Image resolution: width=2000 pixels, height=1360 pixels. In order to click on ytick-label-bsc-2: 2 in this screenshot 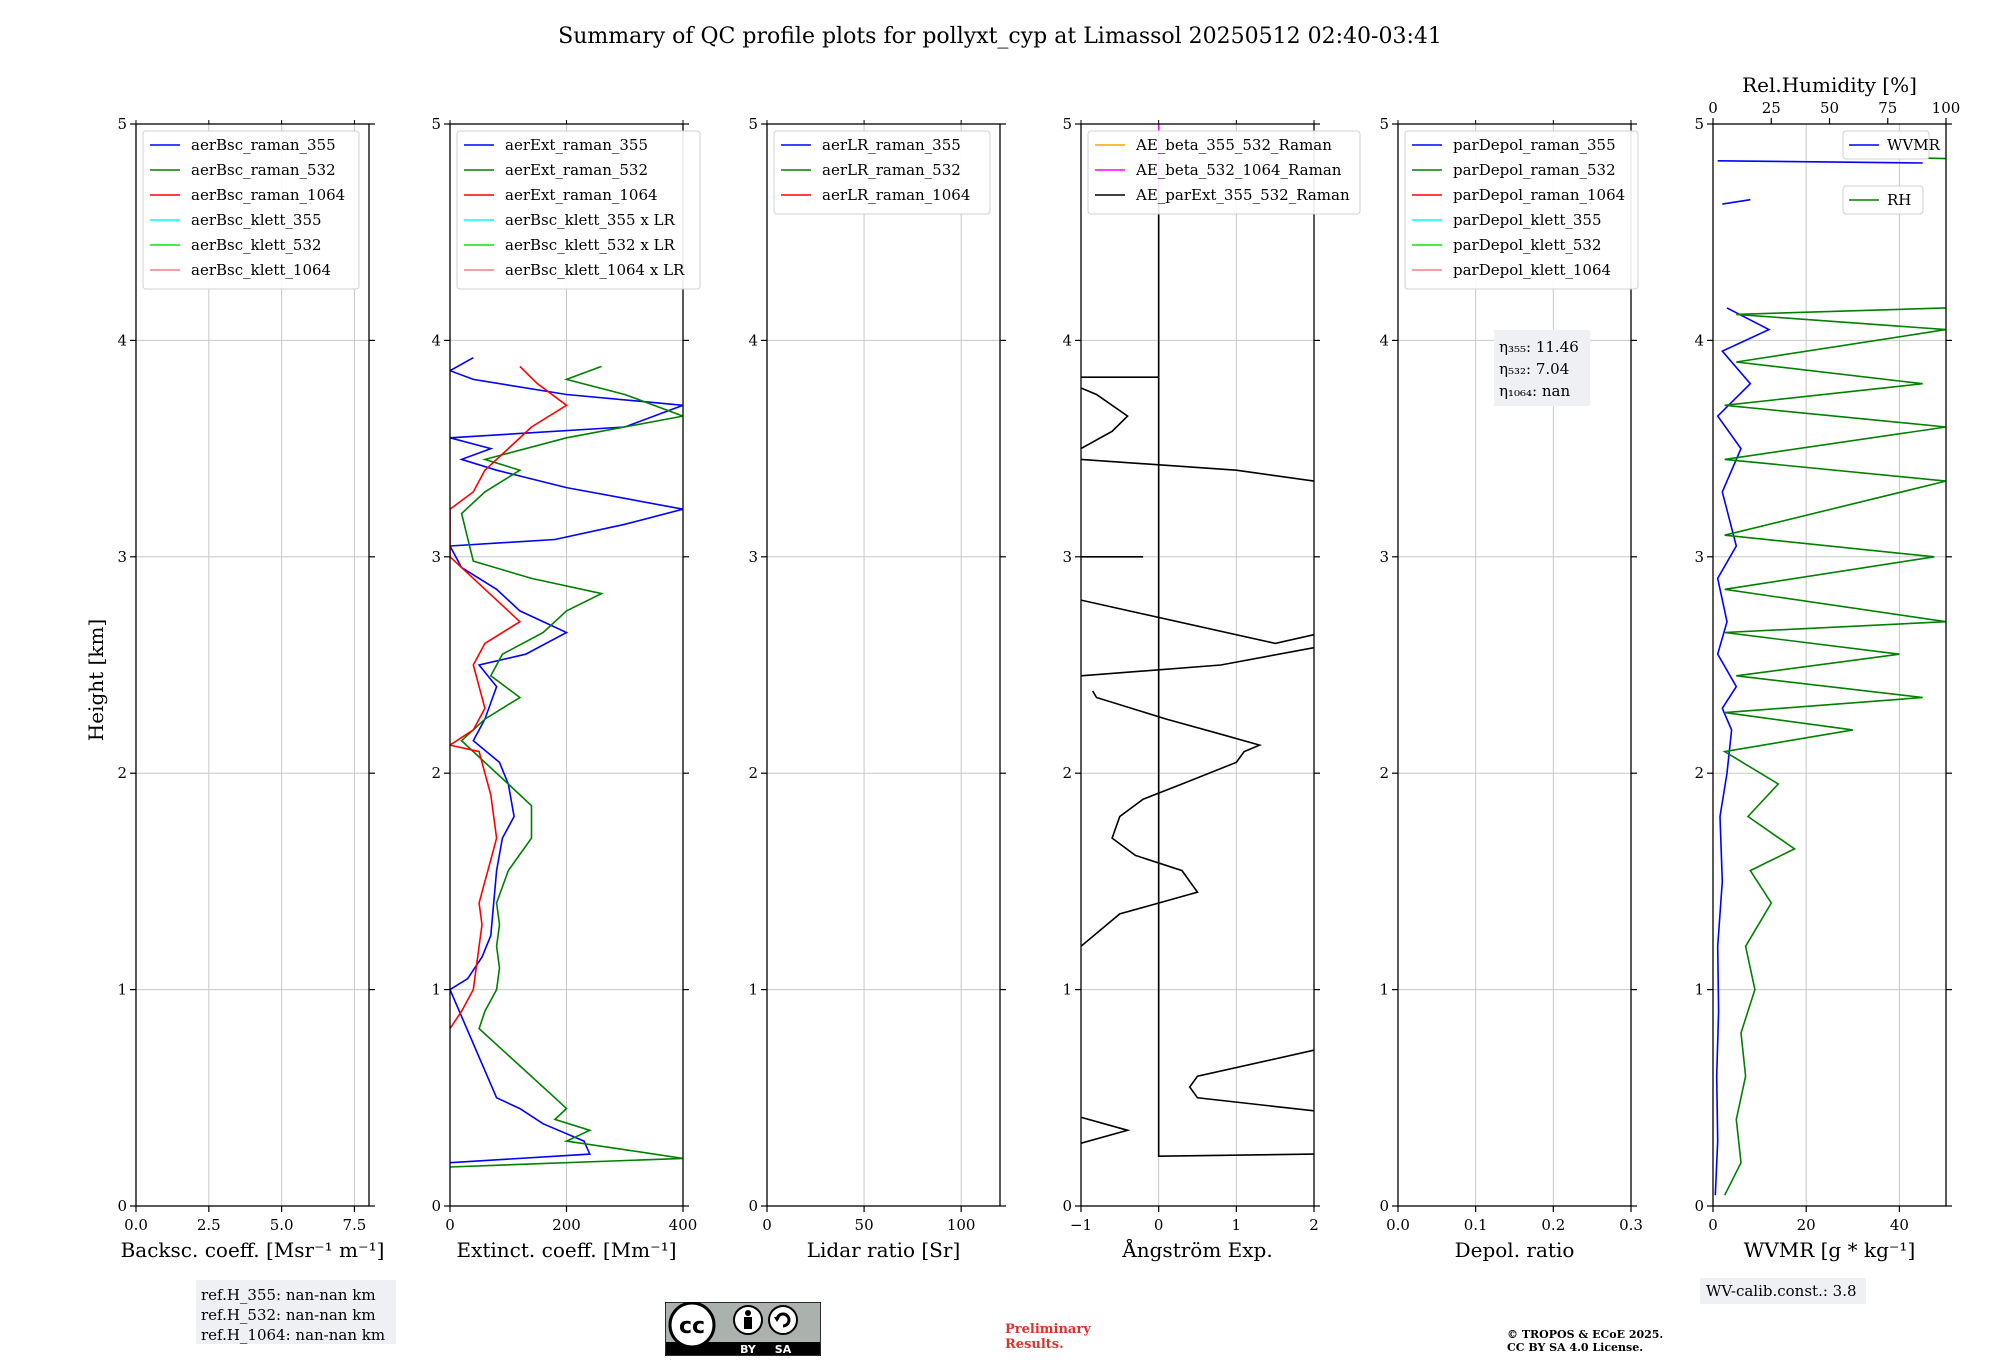, I will do `click(122, 773)`.